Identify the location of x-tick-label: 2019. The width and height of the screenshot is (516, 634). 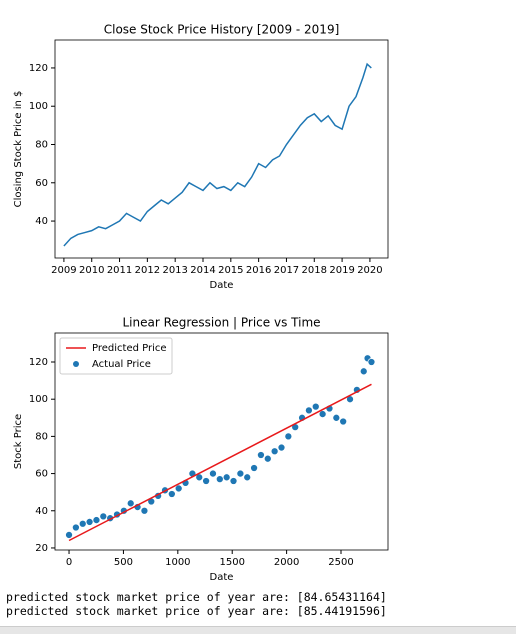
(341, 270).